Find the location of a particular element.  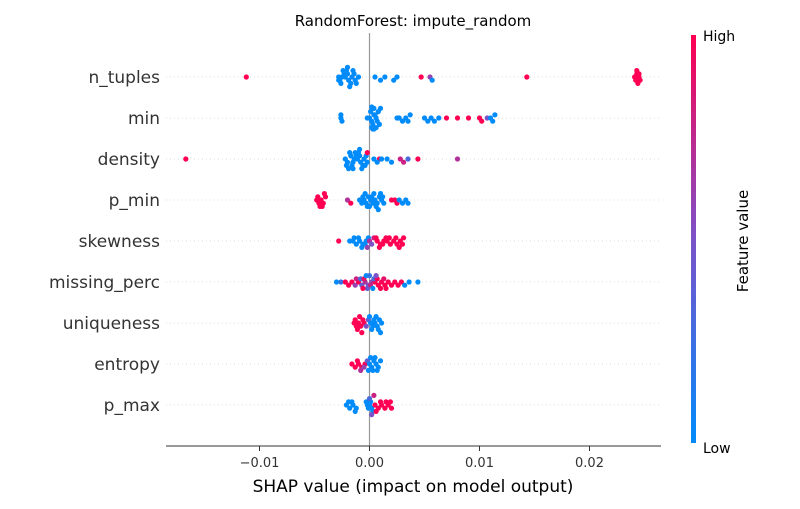

feature-label-missing-perc: missing_perc is located at coordinates (104, 283).